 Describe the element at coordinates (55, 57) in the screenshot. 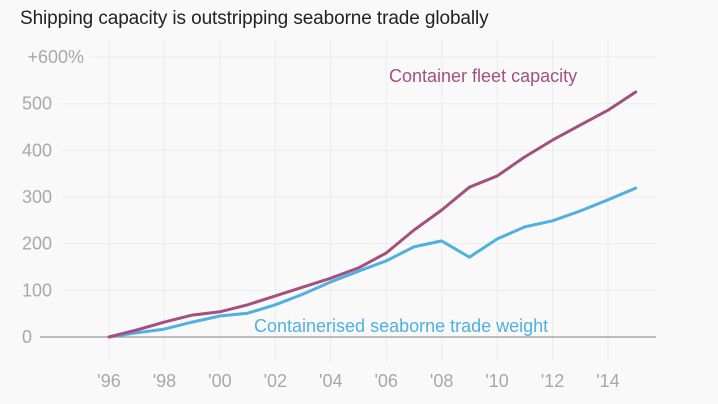

I see `y-tick-label: +600%` at that location.